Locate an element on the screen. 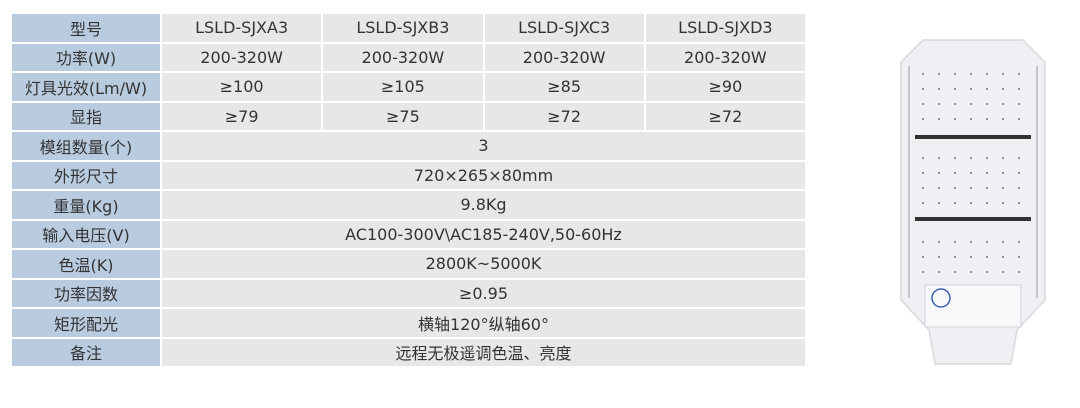  row-label: 输入电压(V) is located at coordinates (86, 234).